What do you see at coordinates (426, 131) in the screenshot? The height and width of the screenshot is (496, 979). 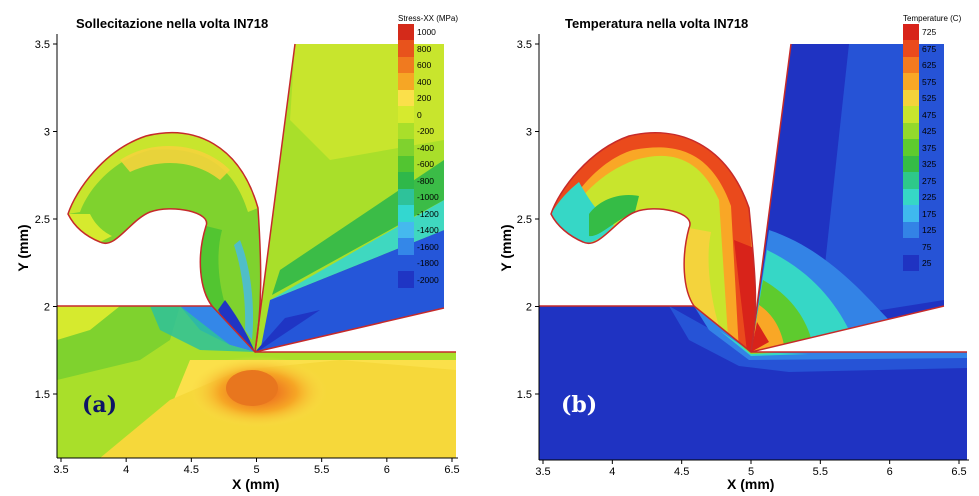 I see `colorbar-level-label: -200` at bounding box center [426, 131].